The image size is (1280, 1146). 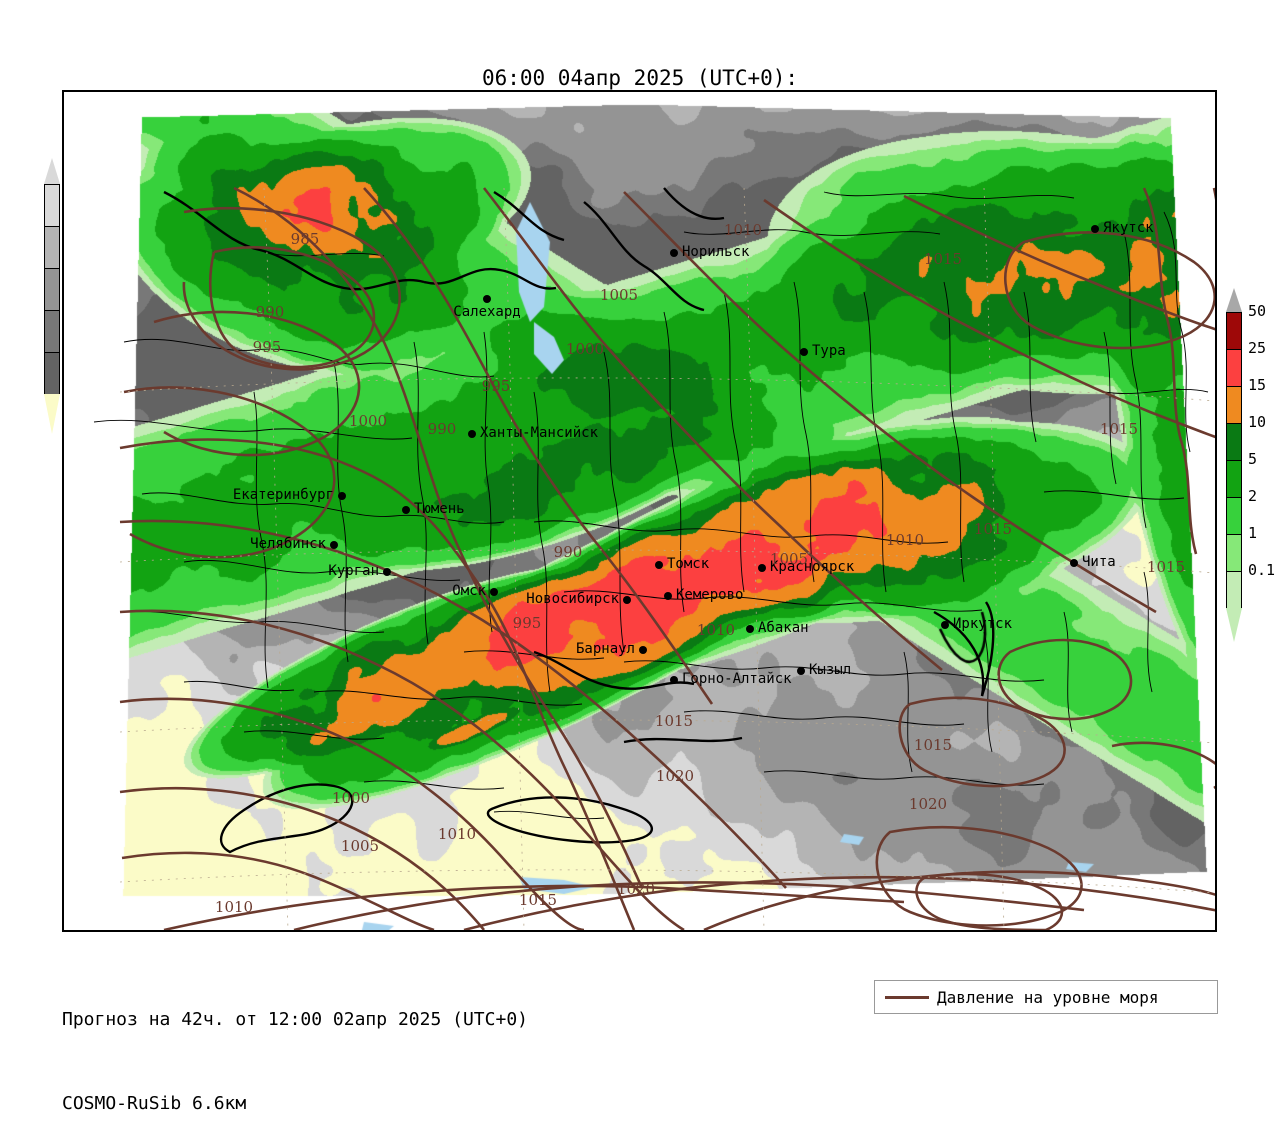 What do you see at coordinates (353, 571) in the screenshot?
I see `city-label: Курган` at bounding box center [353, 571].